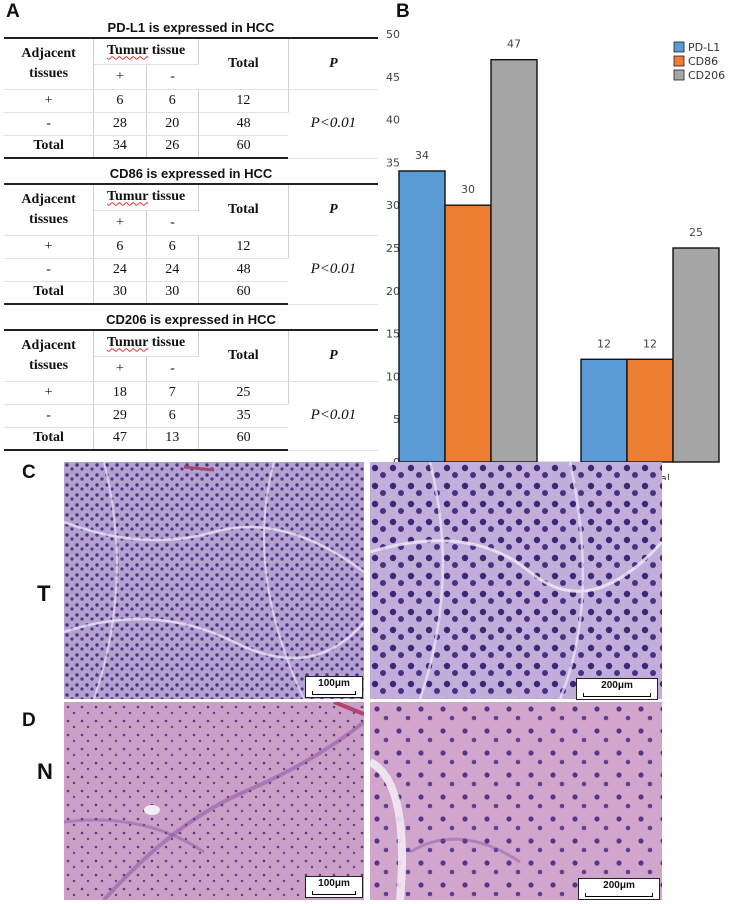  What do you see at coordinates (120, 393) in the screenshot?
I see `cell-positive: 18` at bounding box center [120, 393].